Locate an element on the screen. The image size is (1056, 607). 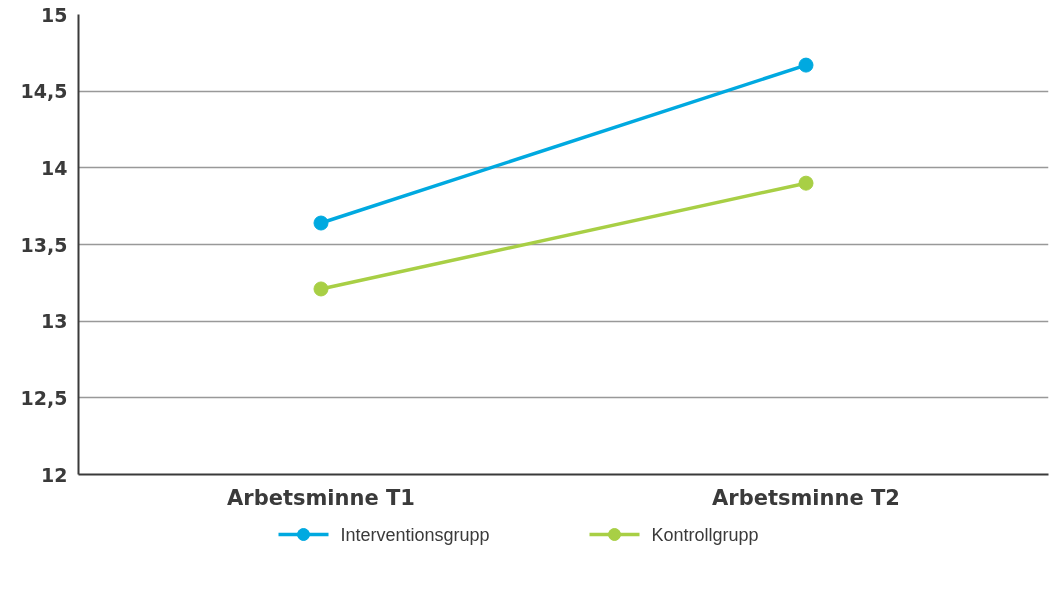
y-tick-label: 15 is located at coordinates (54, 14).